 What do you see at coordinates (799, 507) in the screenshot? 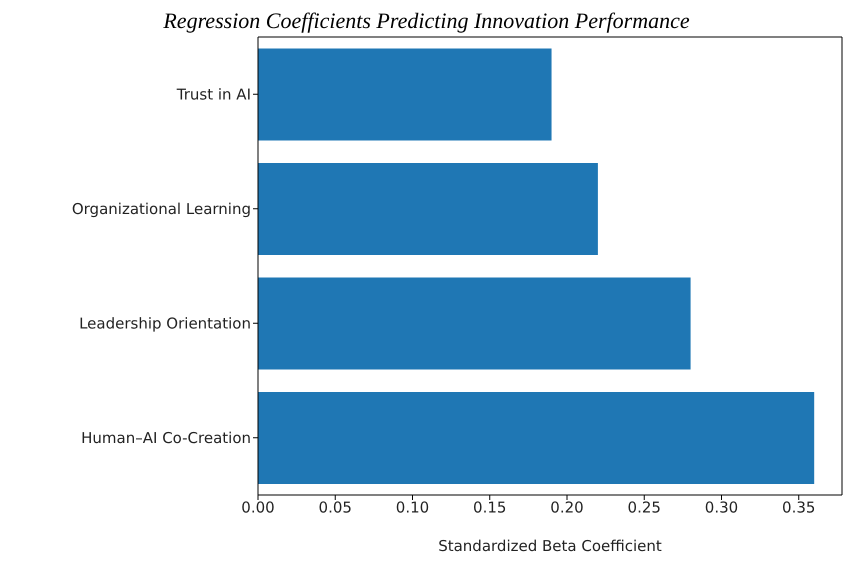
I see `x-tick-label: 0.35` at bounding box center [799, 507].